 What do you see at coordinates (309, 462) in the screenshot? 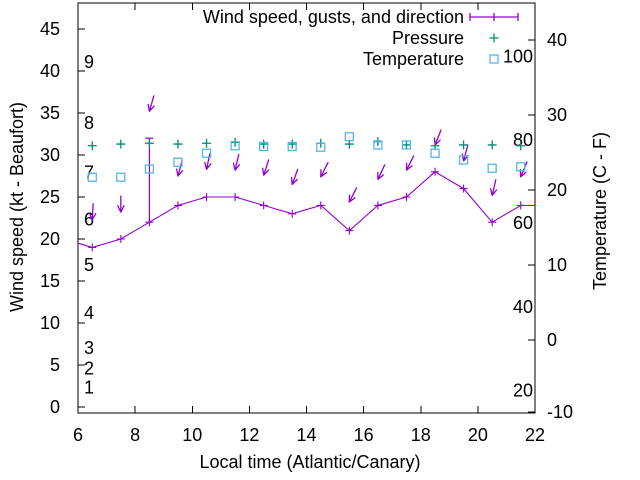
I see `x-axis-title: Local time (Atlantic/Canary)` at bounding box center [309, 462].